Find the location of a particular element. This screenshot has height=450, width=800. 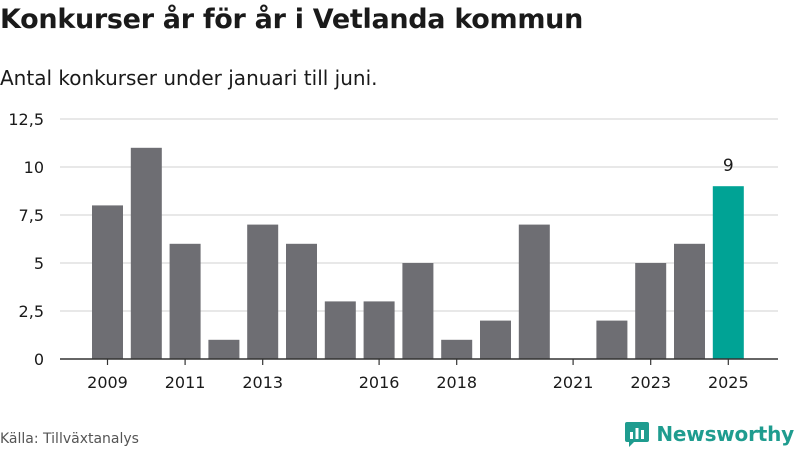

chart-title: Konkurser år för år i Vetlanda kommun is located at coordinates (292, 19).